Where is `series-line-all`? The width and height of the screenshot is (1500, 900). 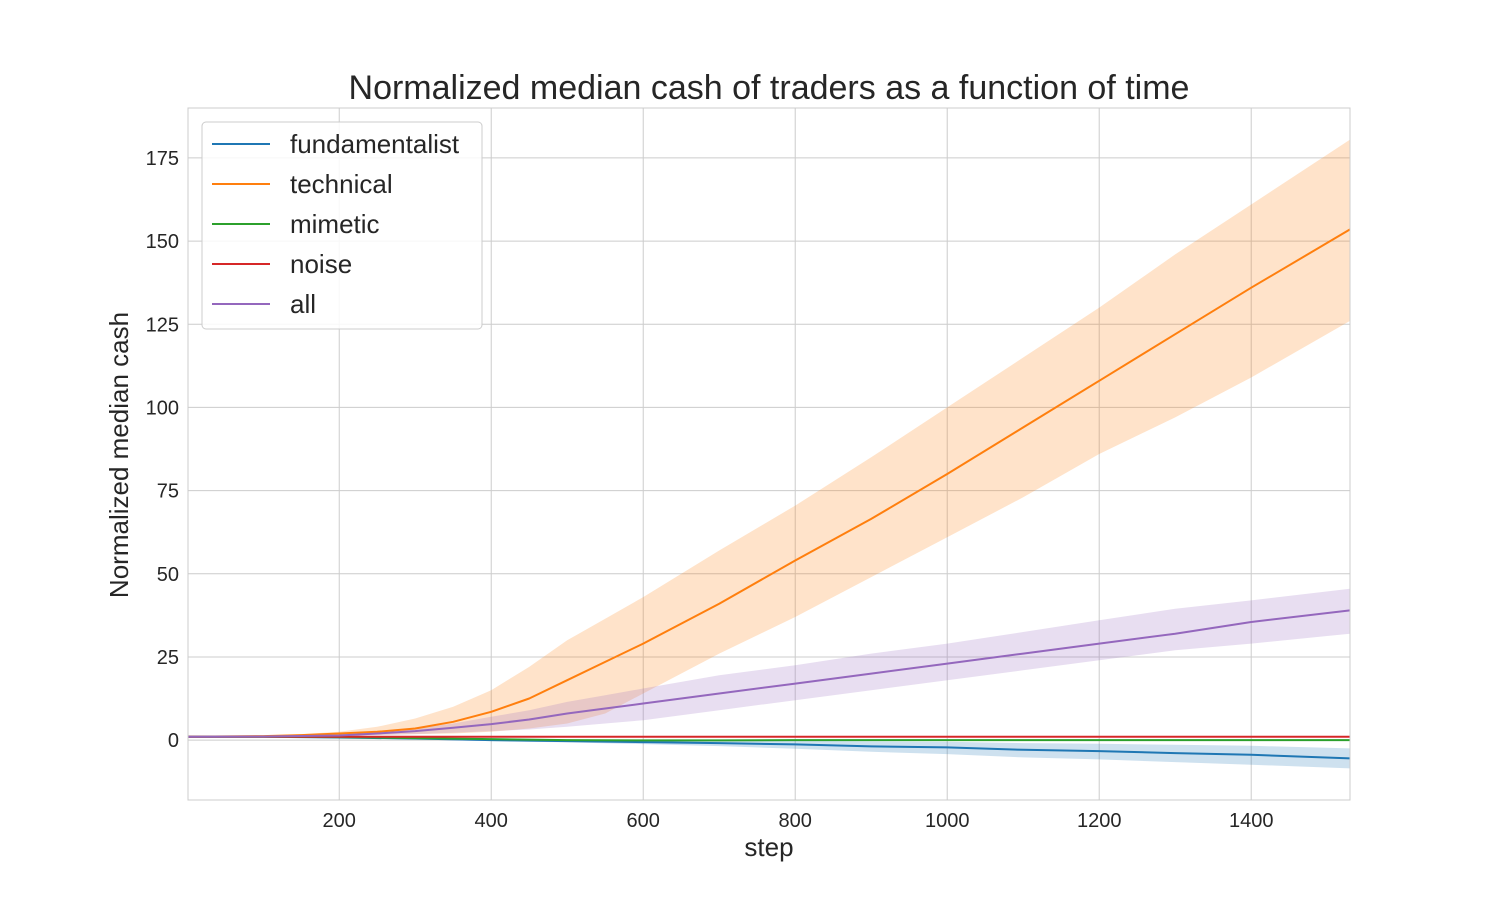 series-line-all is located at coordinates (769, 673).